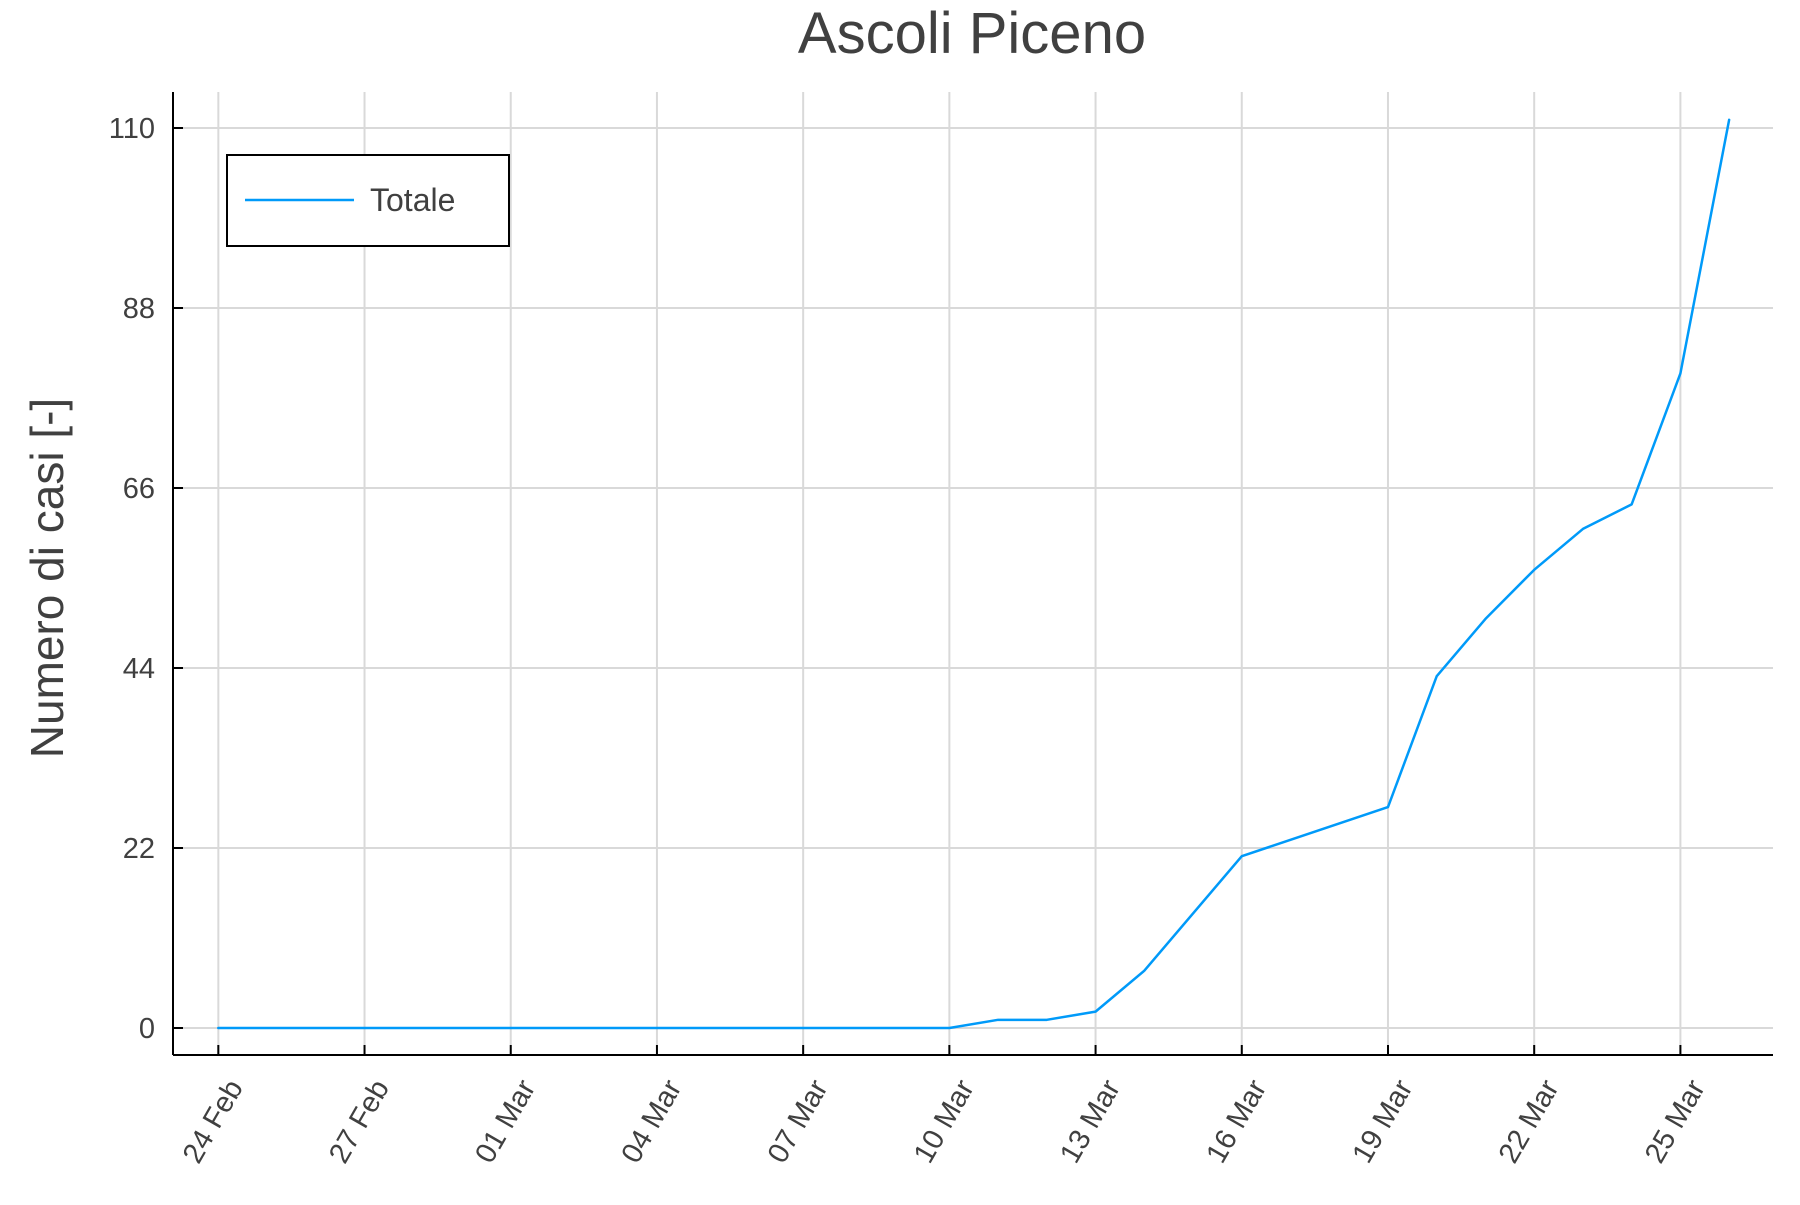 The height and width of the screenshot is (1205, 1800). Describe the element at coordinates (412, 200) in the screenshot. I see `legend-label-totale: Totale` at that location.